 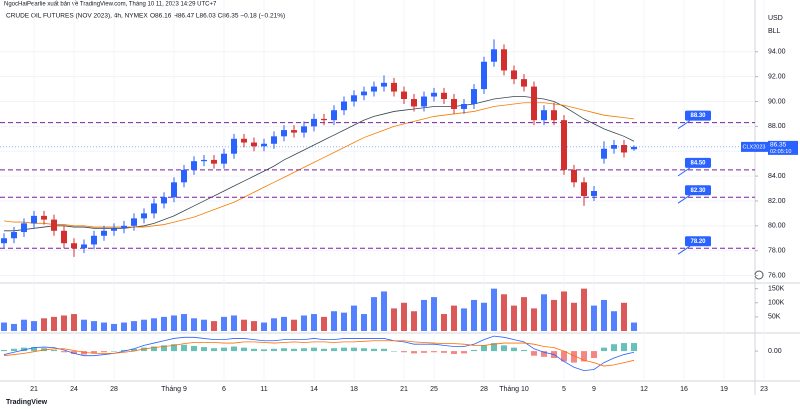 I want to click on y-tick-label: 84.00, so click(x=777, y=176).